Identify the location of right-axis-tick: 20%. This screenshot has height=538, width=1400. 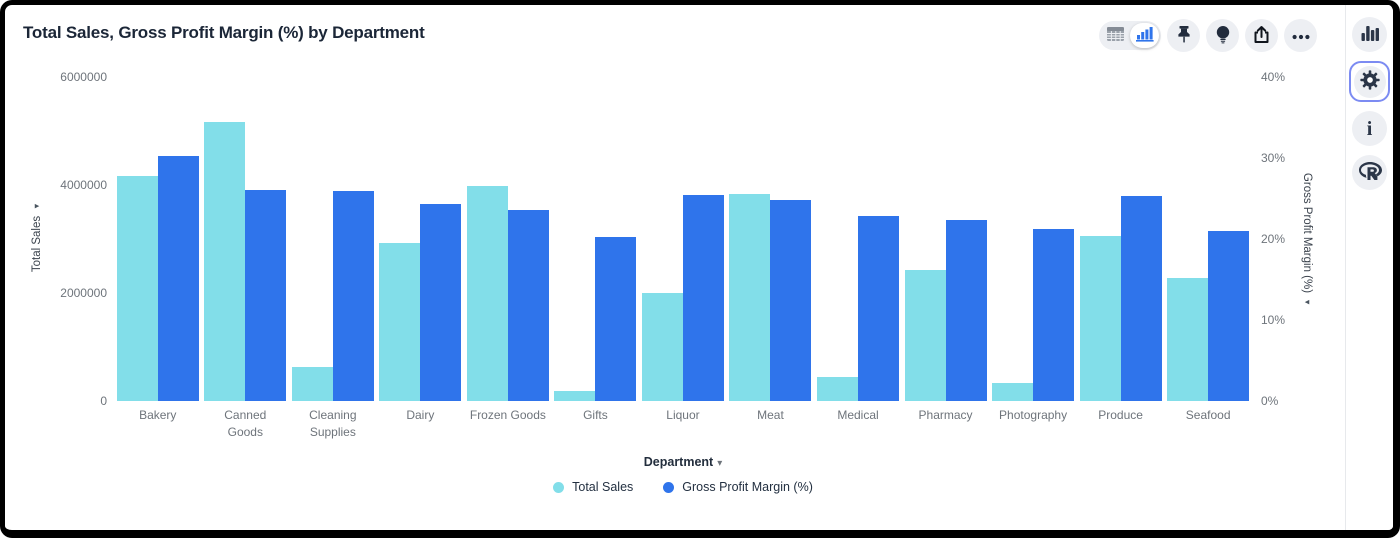
(1273, 239).